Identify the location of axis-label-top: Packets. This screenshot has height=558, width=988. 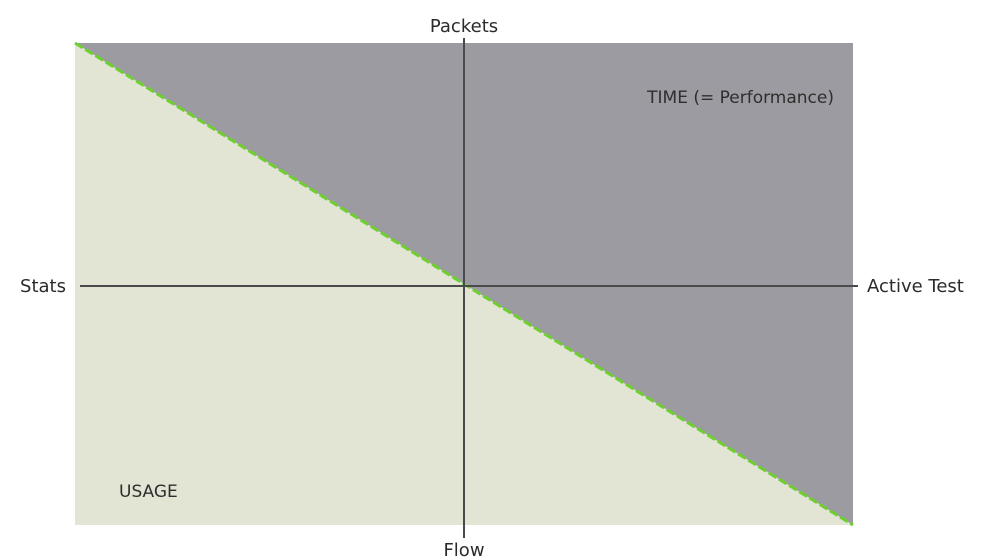
(464, 26).